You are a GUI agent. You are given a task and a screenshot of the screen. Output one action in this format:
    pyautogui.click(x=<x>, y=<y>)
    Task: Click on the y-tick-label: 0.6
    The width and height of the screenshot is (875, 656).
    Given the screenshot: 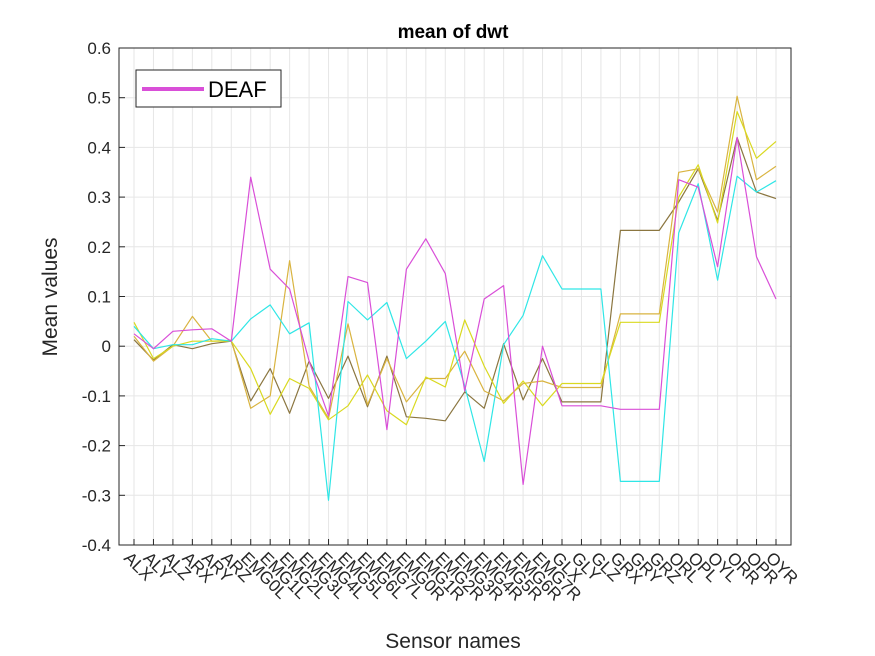 What is the action you would take?
    pyautogui.click(x=99, y=48)
    